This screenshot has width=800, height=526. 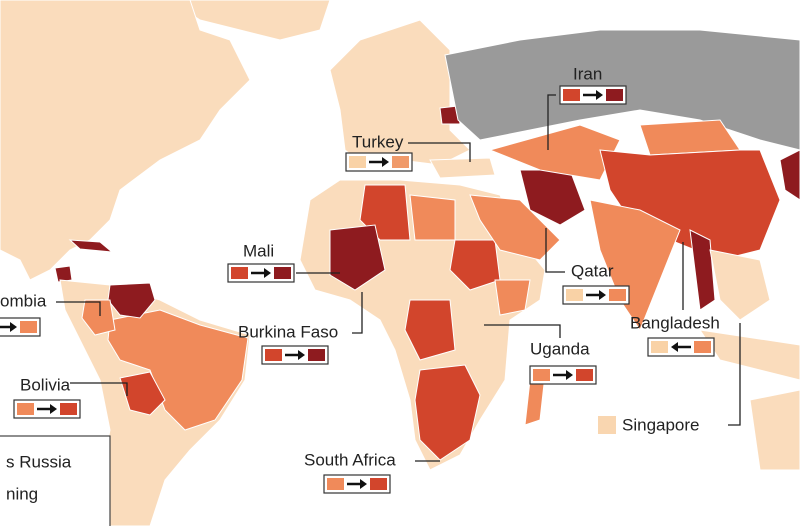 I want to click on country-label: Mali, so click(x=258, y=250).